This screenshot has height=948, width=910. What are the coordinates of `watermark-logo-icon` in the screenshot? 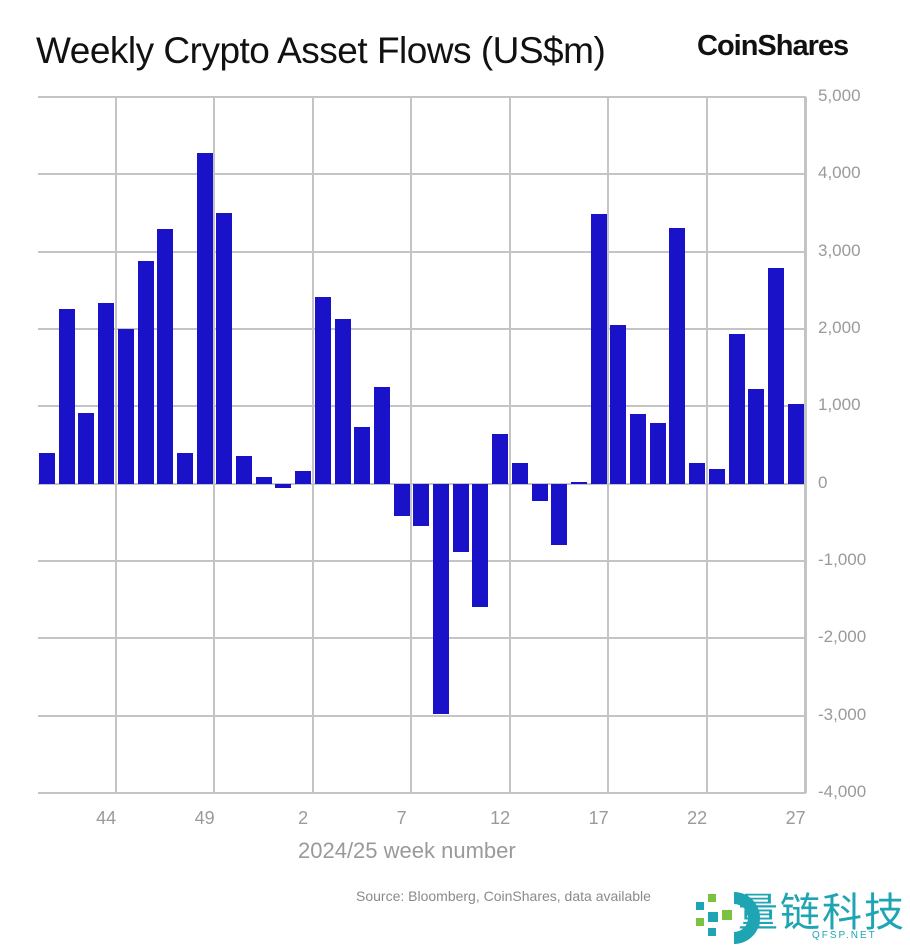 It's located at (728, 918).